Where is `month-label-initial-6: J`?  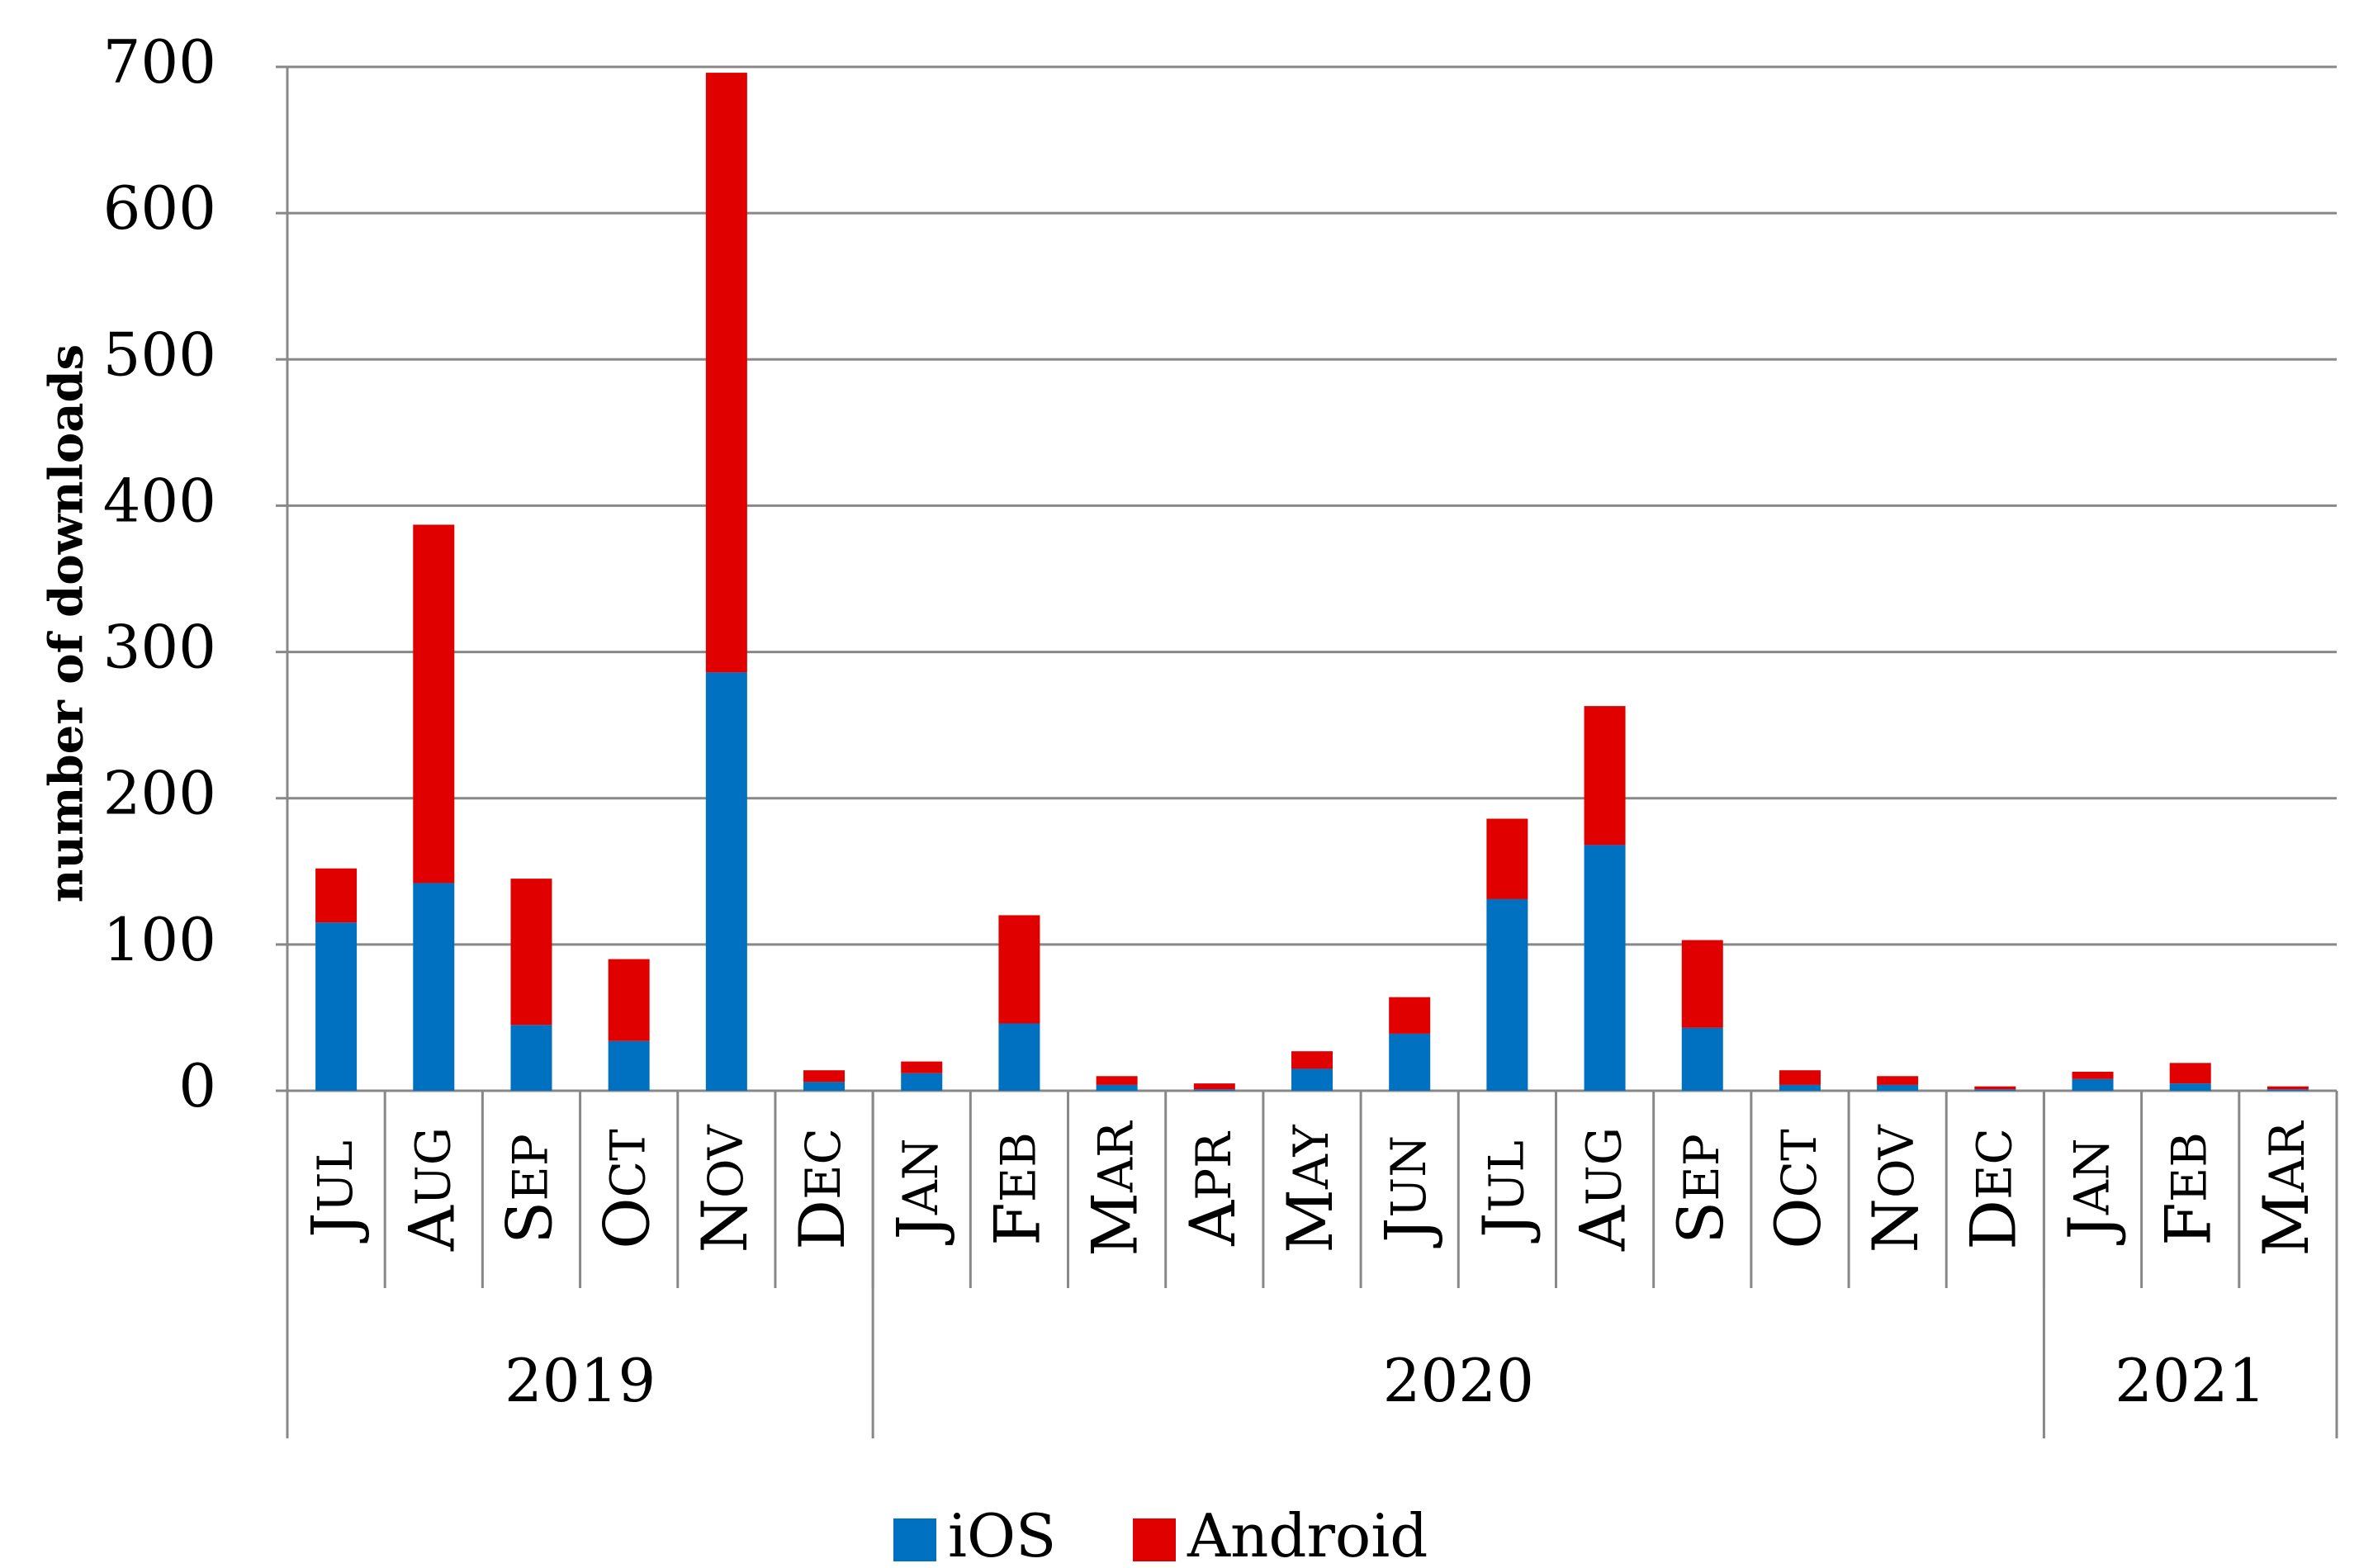 month-label-initial-6: J is located at coordinates (919, 1230).